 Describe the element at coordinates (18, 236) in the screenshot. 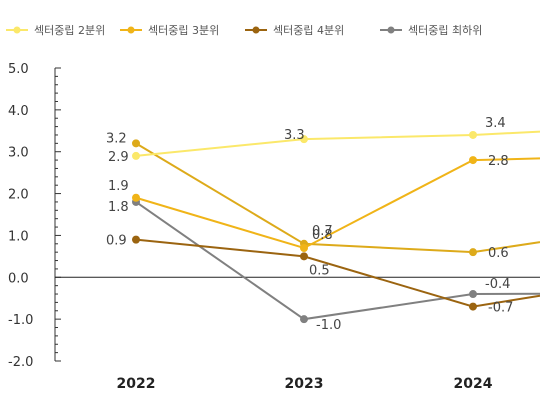

I see `y-tick-label: 1.0` at that location.